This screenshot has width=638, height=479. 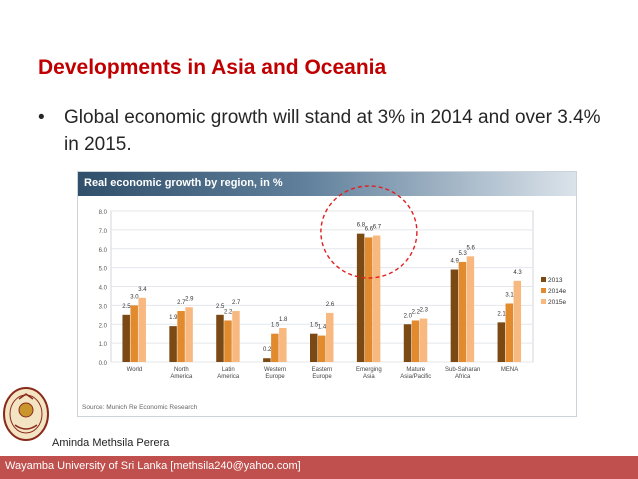 I want to click on highlight-circle, so click(x=369, y=232).